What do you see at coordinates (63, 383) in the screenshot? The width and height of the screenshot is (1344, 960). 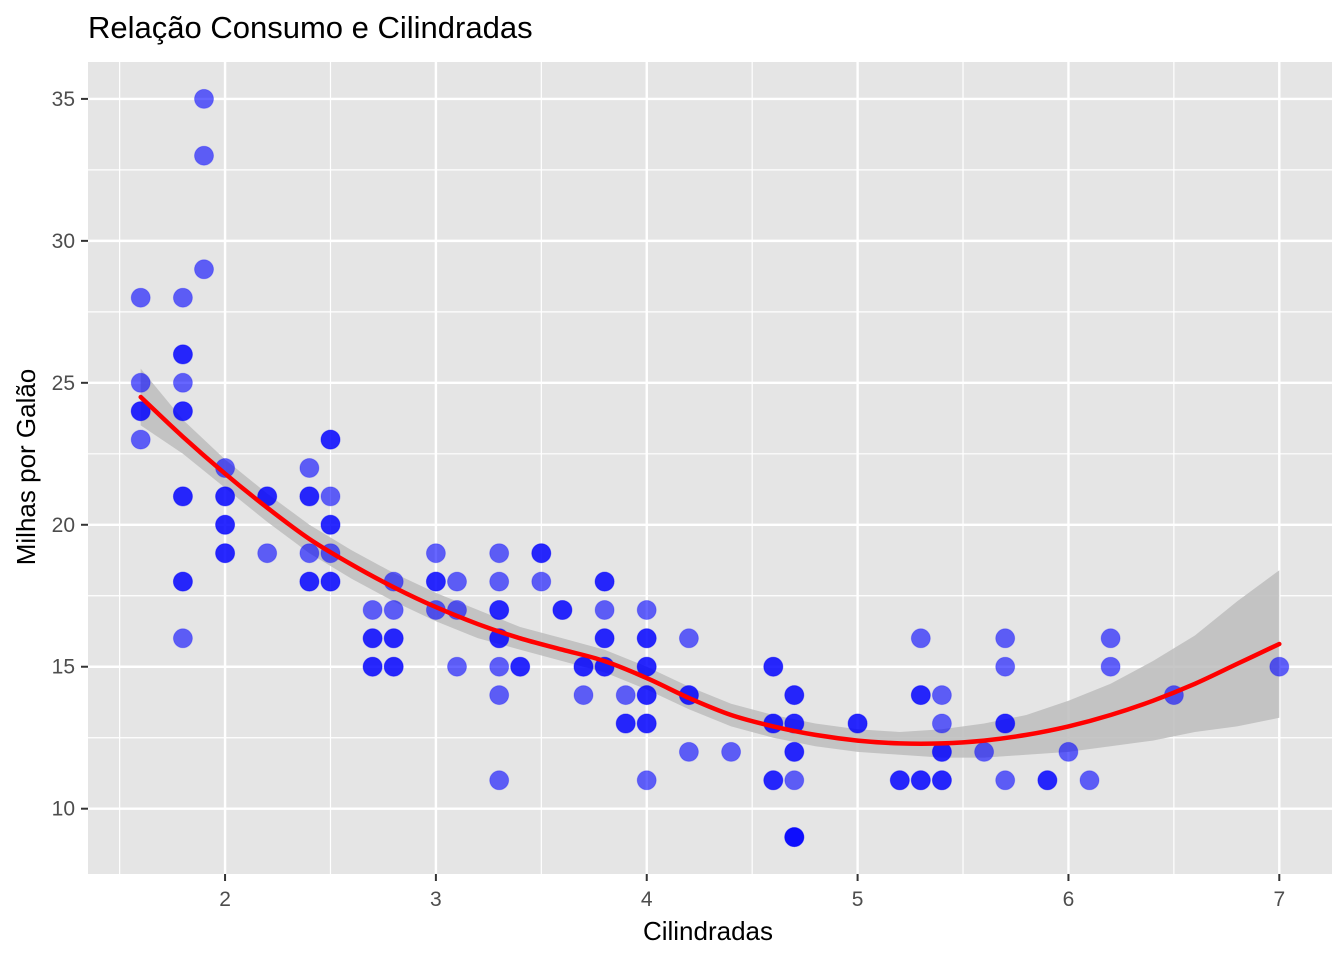 I see `y-tick-label: 25` at bounding box center [63, 383].